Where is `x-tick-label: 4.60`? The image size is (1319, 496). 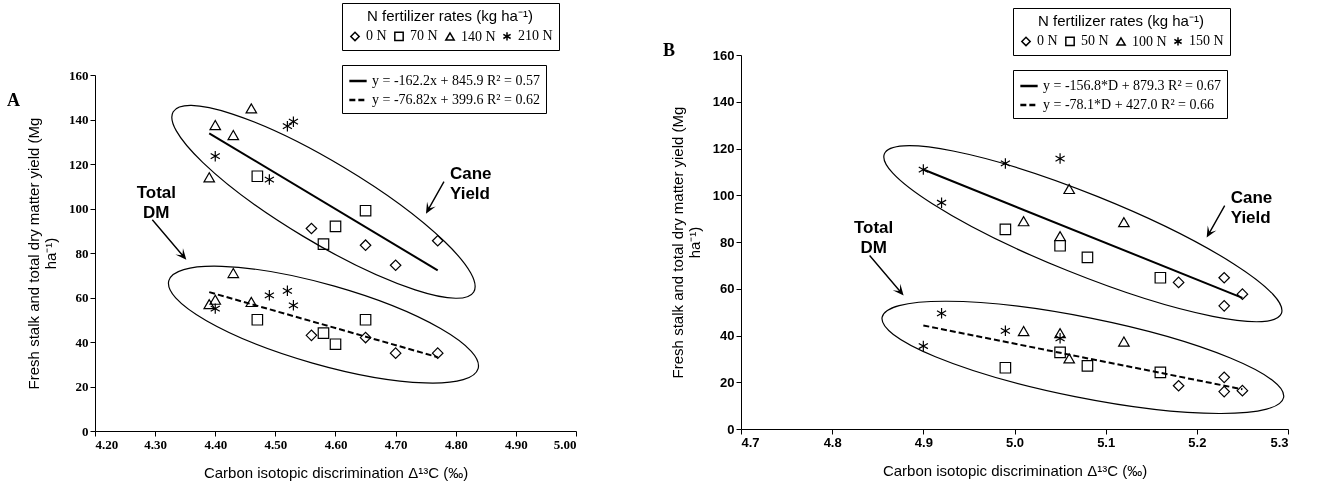
x-tick-label: 4.60 is located at coordinates (336, 444).